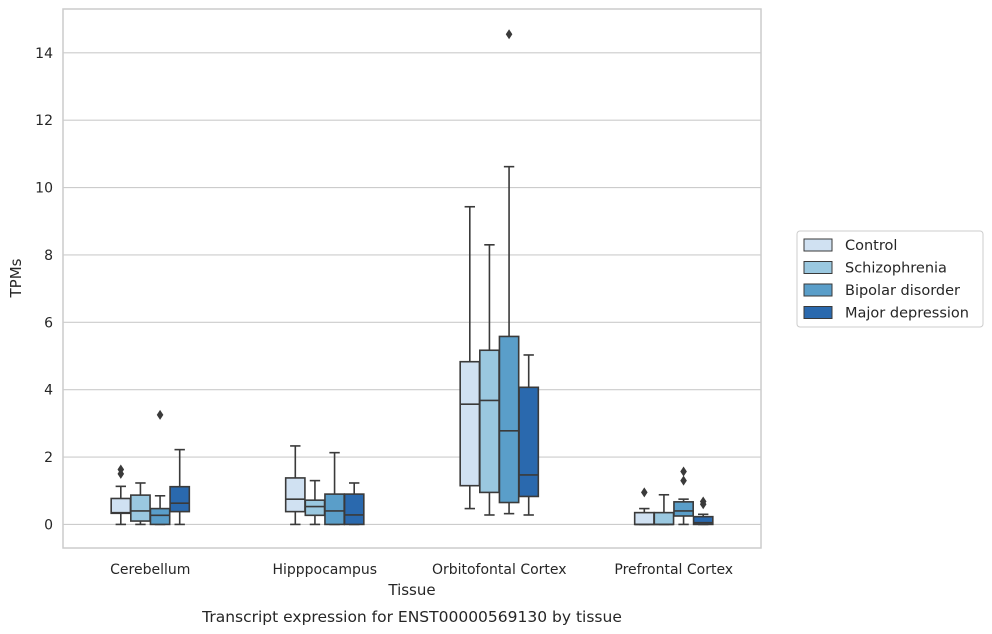  Describe the element at coordinates (44, 54) in the screenshot. I see `y-tick-label: 14` at that location.